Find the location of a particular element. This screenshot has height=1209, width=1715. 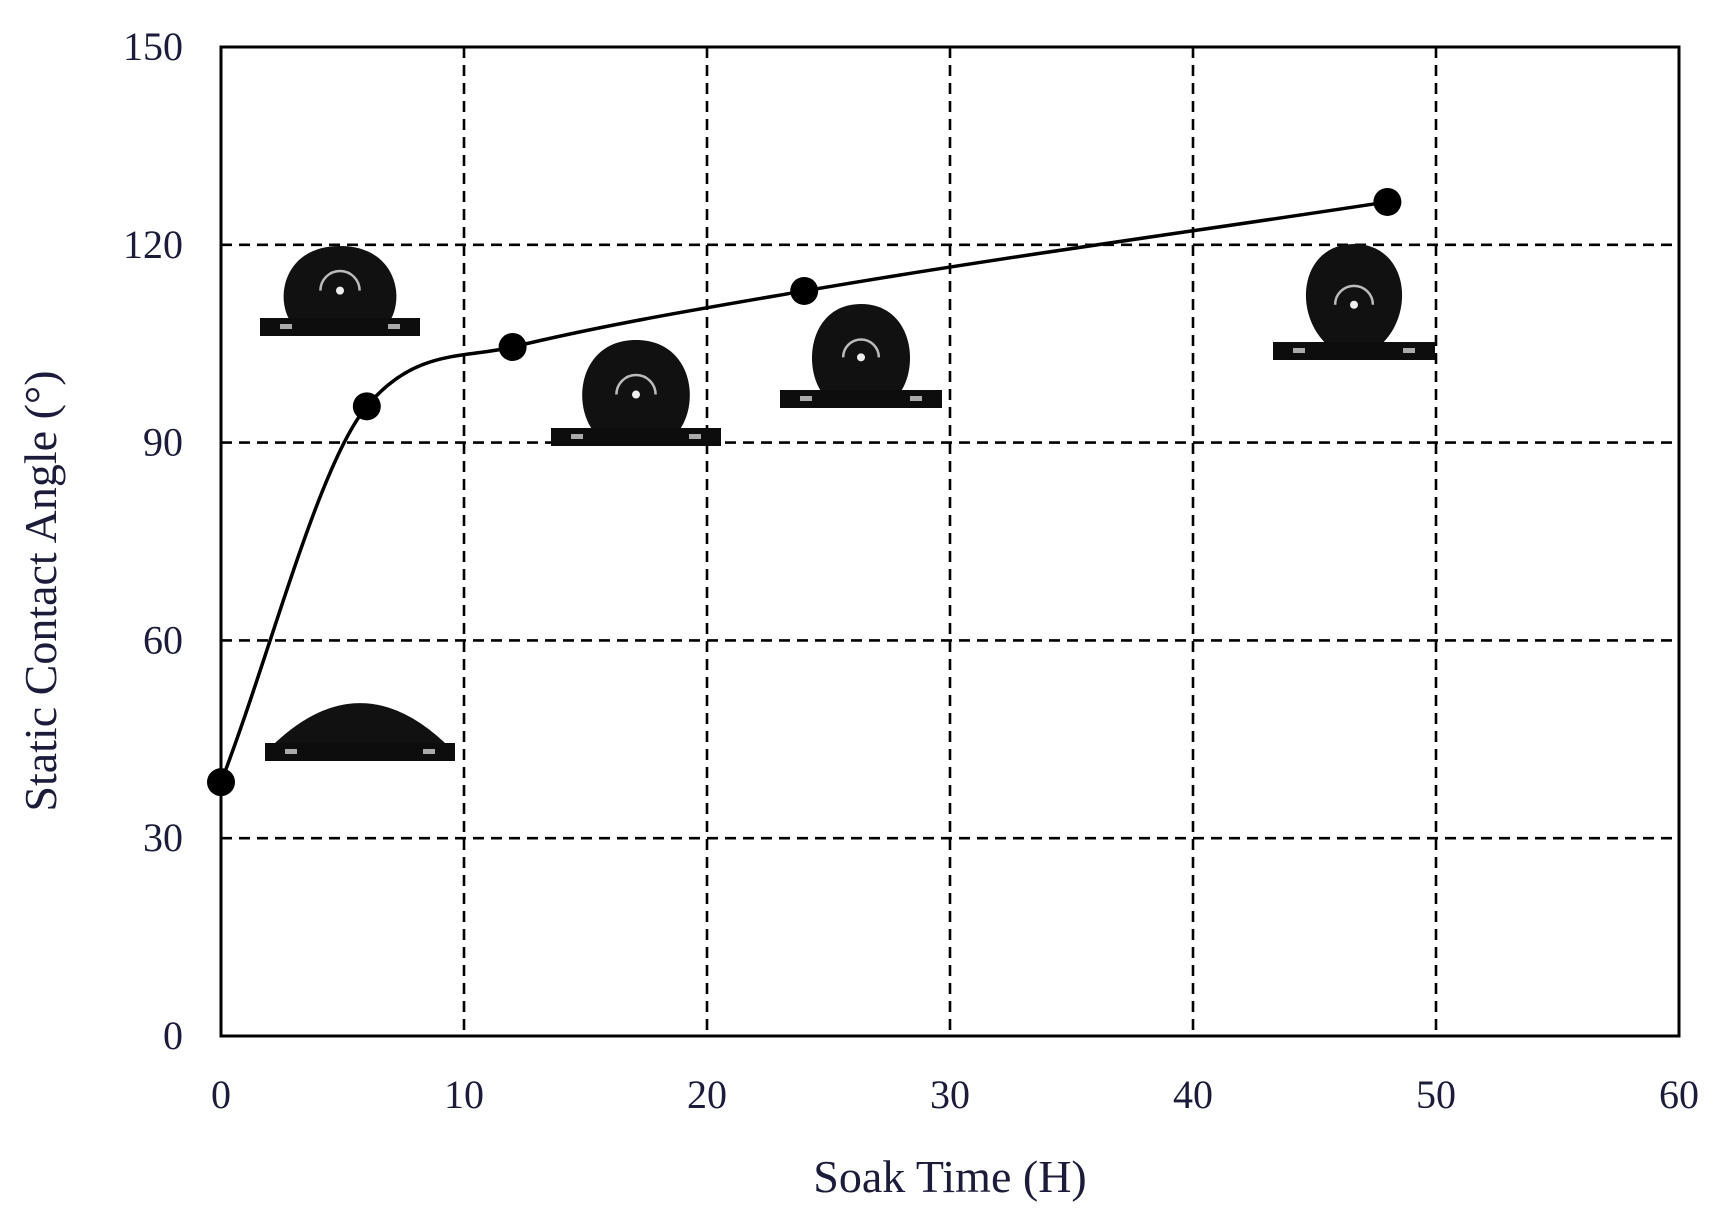

y-tick-label: 120 is located at coordinates (153, 244).